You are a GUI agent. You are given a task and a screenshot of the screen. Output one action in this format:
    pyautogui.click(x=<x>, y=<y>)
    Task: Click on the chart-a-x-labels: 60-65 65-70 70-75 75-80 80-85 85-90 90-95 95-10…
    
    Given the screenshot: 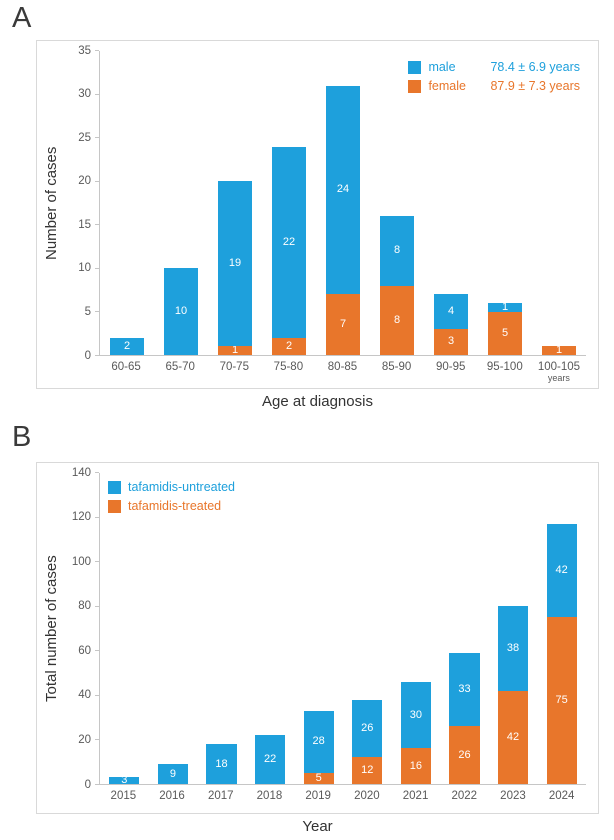 What is the action you would take?
    pyautogui.click(x=342, y=371)
    